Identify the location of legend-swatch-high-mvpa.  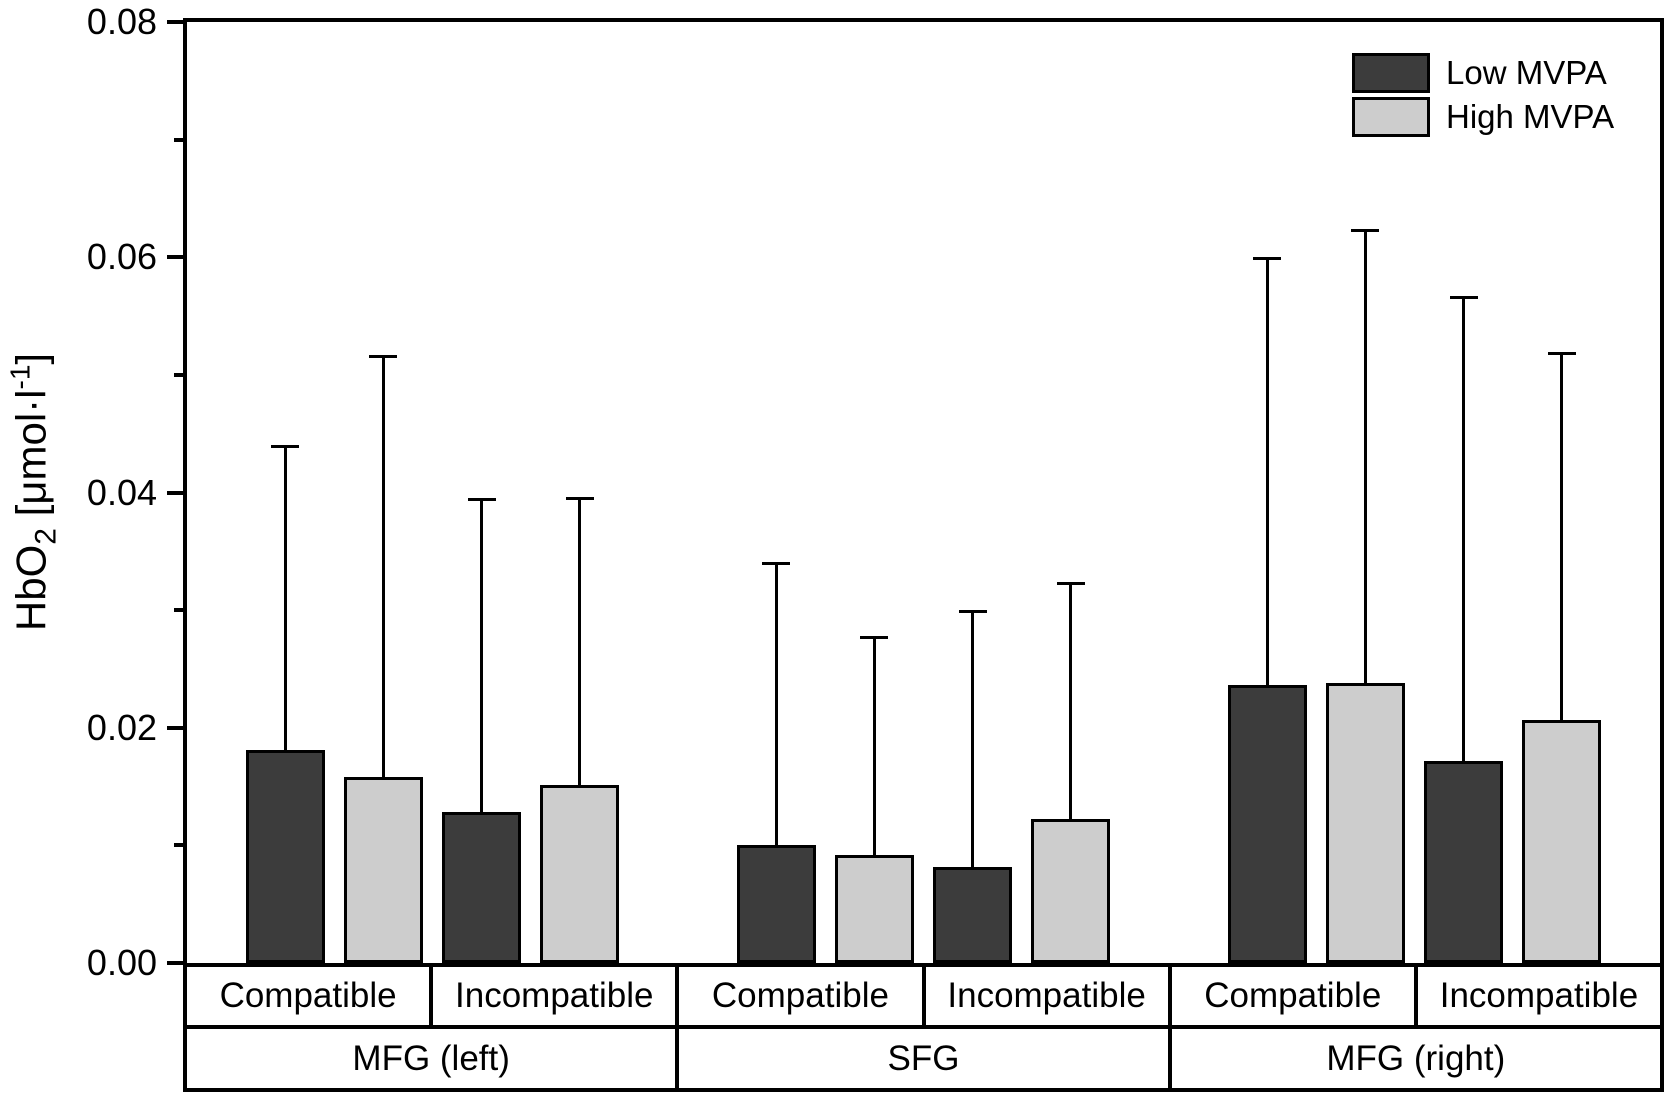
(1391, 117).